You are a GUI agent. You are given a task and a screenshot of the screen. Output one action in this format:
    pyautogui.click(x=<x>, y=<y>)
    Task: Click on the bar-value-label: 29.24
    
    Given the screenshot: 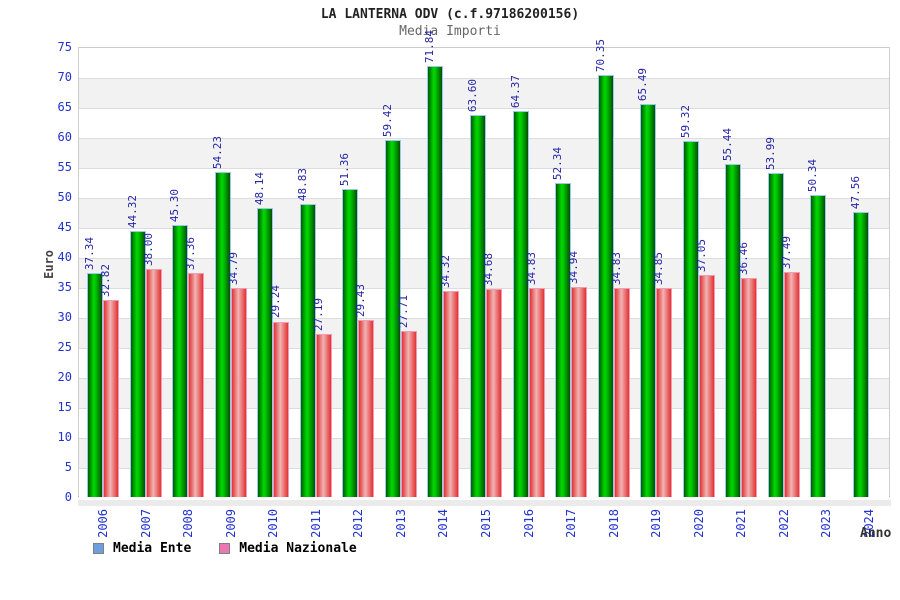 What is the action you would take?
    pyautogui.click(x=276, y=302)
    